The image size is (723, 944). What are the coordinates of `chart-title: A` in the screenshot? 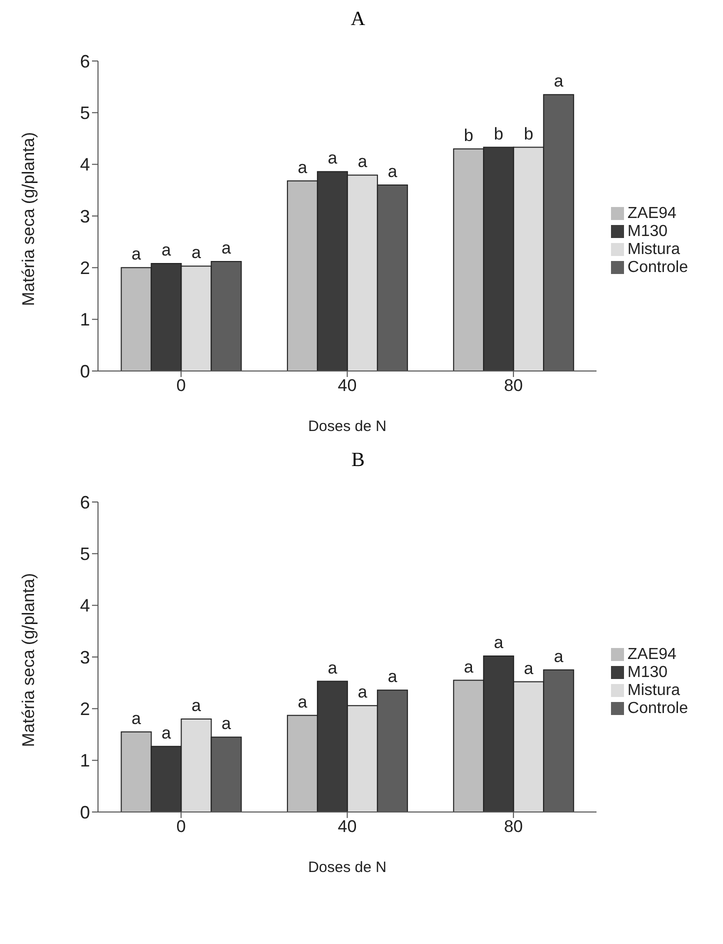 It's located at (358, 19).